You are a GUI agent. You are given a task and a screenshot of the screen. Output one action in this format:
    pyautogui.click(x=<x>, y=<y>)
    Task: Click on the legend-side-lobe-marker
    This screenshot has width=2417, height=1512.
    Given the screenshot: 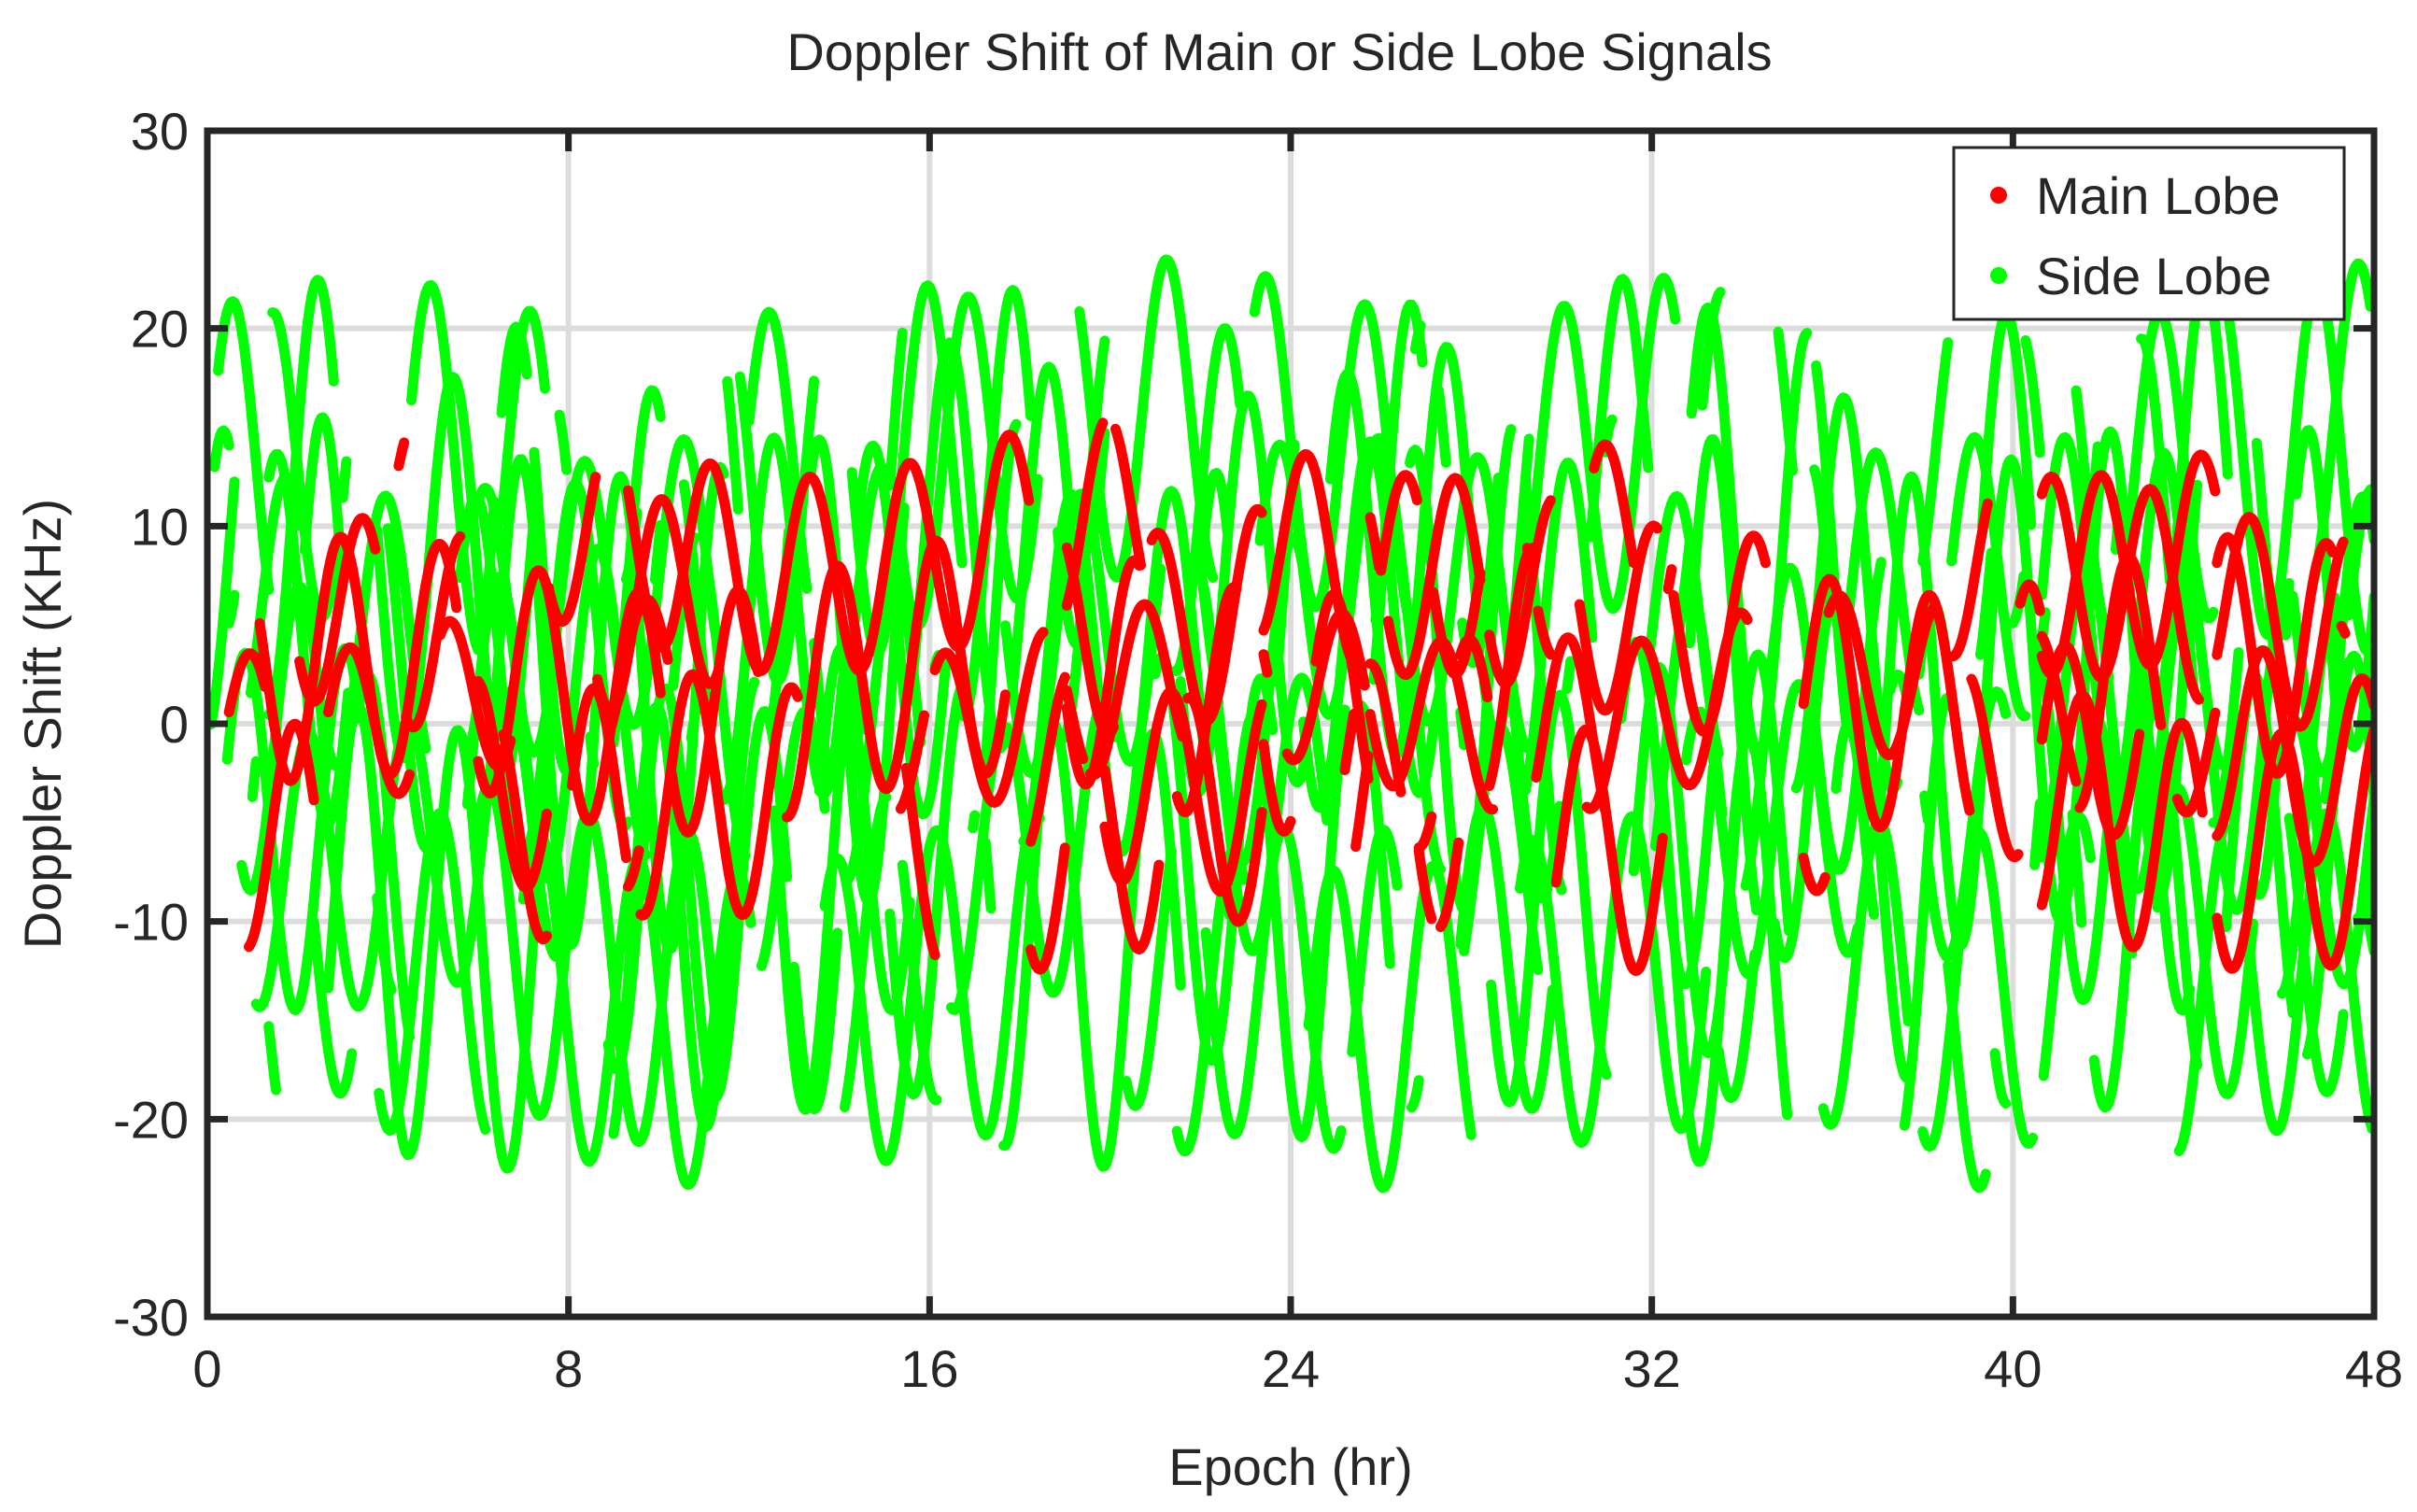 What is the action you would take?
    pyautogui.click(x=1998, y=275)
    